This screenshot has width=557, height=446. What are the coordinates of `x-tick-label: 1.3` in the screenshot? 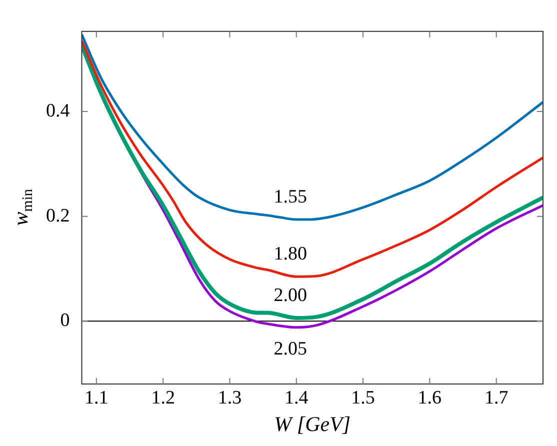 It's located at (230, 397).